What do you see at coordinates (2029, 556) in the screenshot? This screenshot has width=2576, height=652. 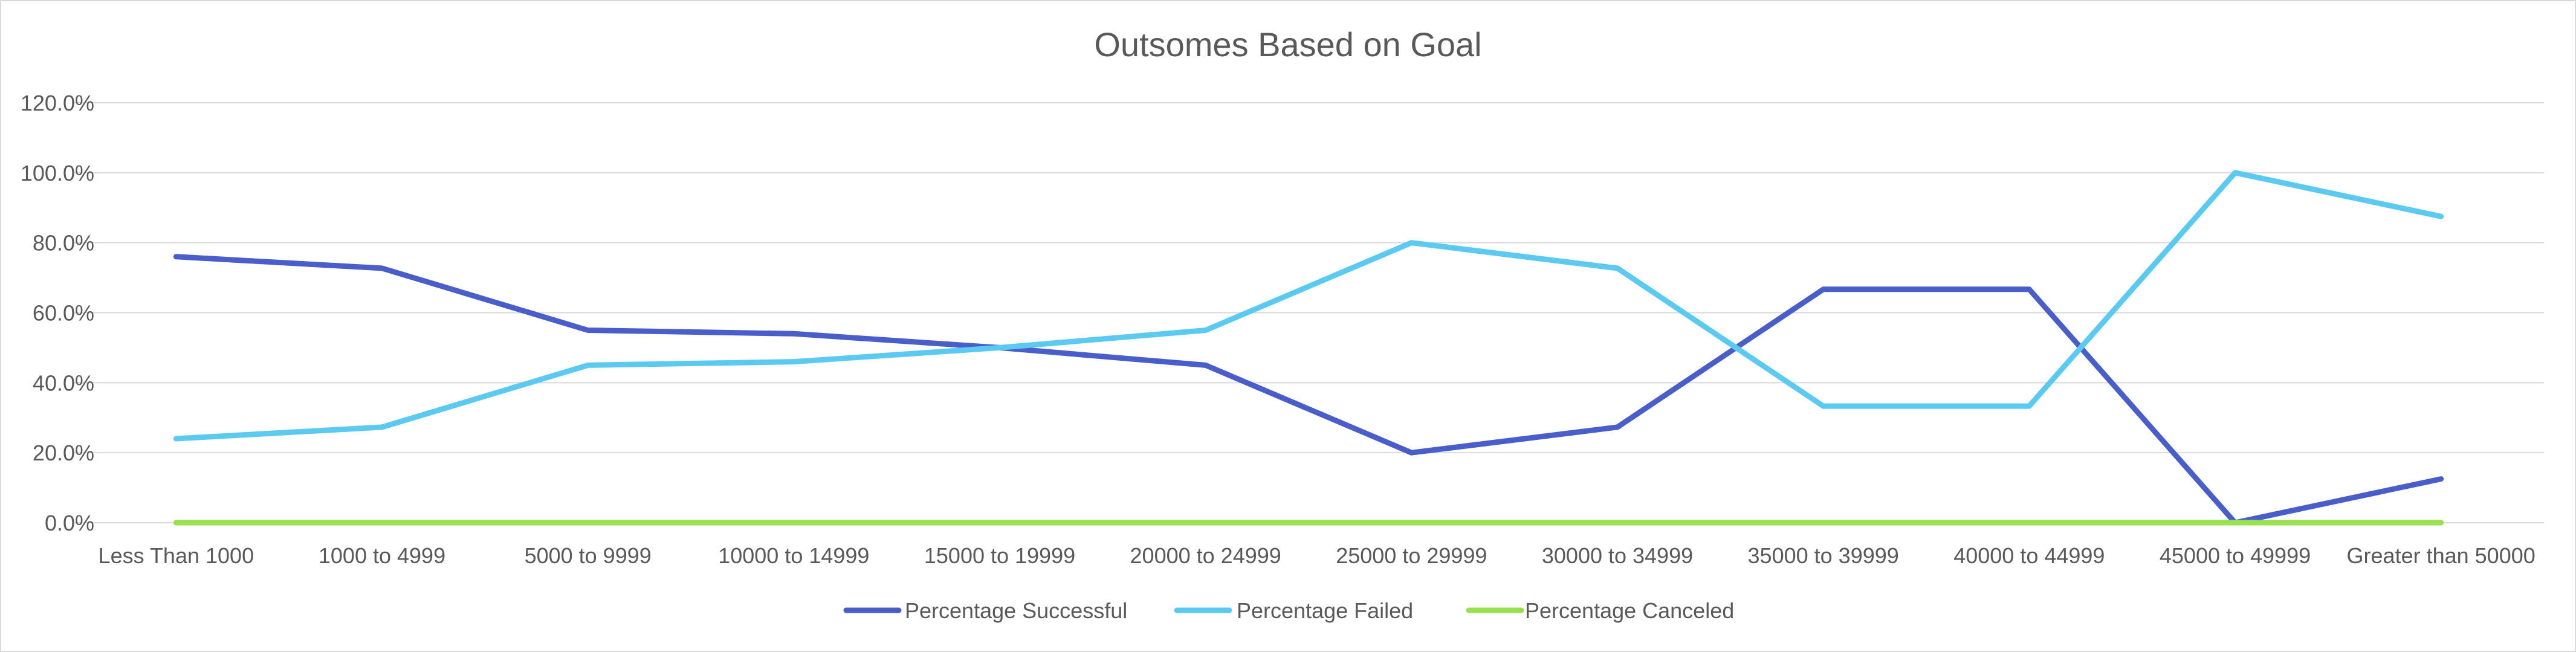 I see `x-tick-label: 40000 to 44999` at bounding box center [2029, 556].